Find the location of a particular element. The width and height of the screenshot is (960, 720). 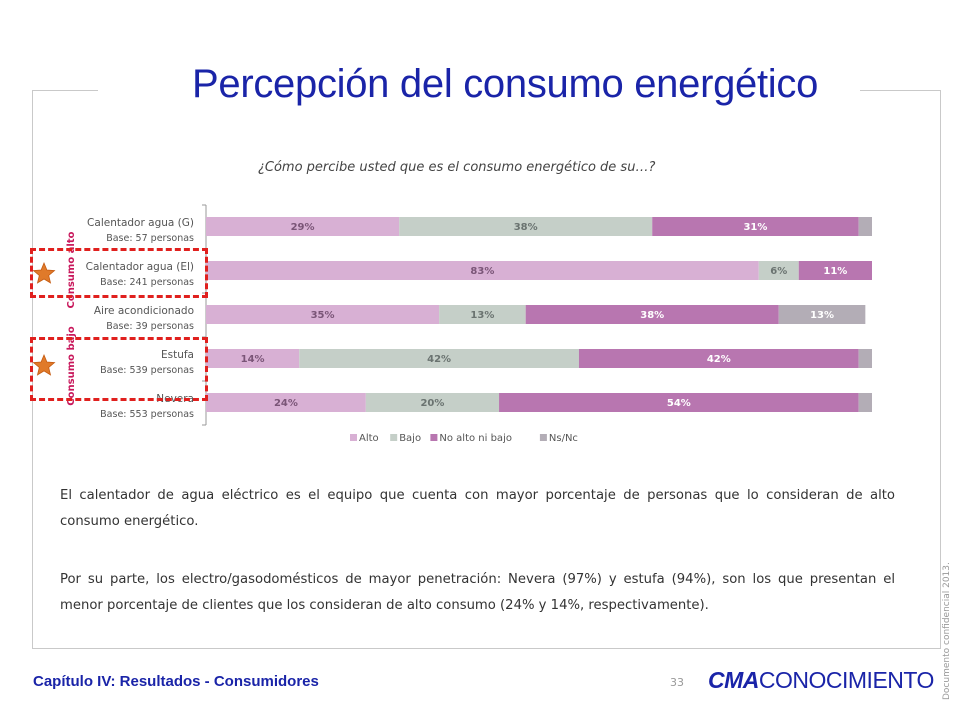

brand-suffix: CONOCIMIENTO is located at coordinates (846, 680).